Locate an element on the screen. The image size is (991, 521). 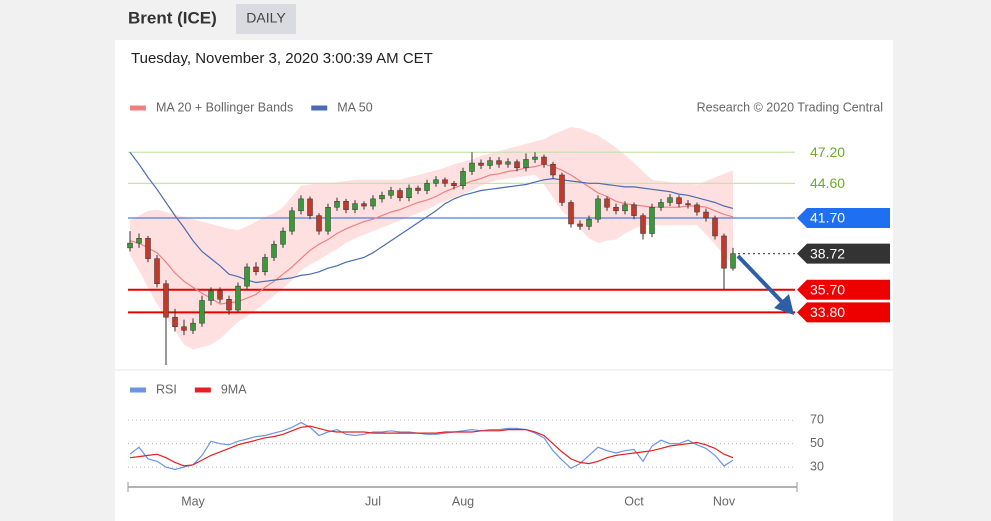
y-tick-label: 70 is located at coordinates (817, 420).